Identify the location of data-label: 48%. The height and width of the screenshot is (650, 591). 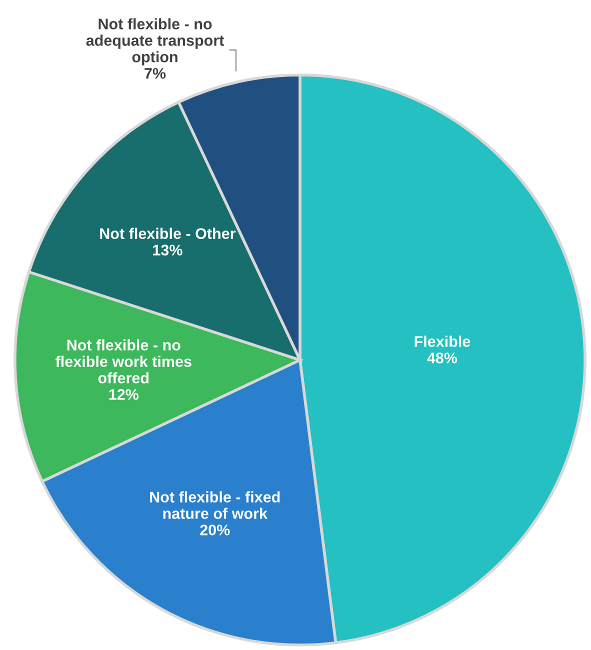
(442, 358).